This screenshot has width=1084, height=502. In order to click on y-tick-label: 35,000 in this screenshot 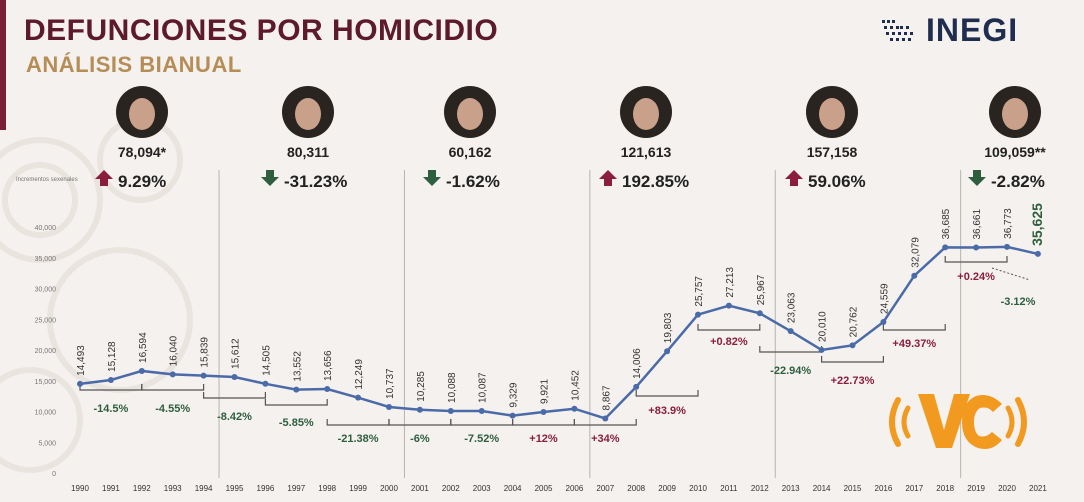, I will do `click(46, 259)`.